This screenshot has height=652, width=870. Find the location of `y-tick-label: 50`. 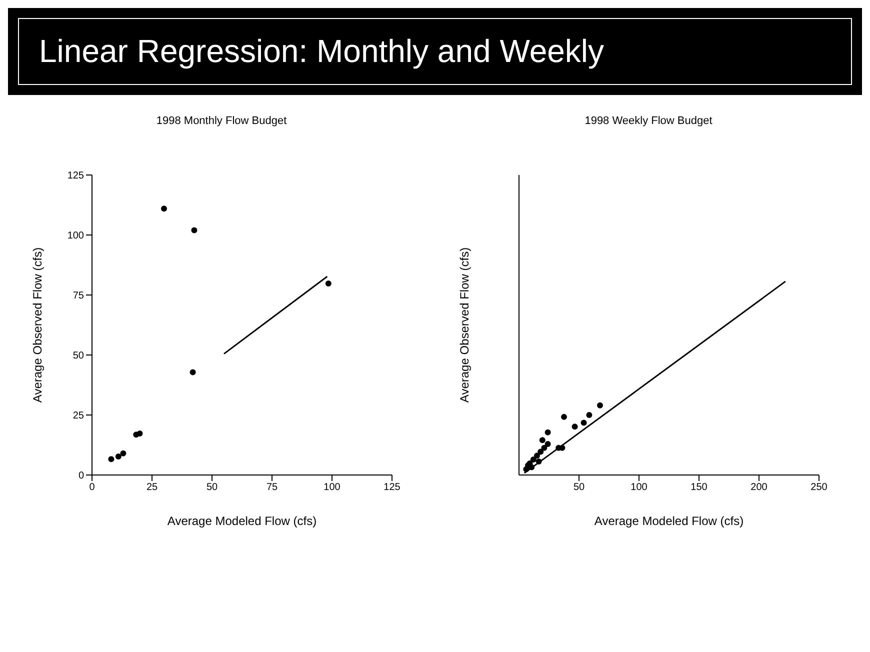

y-tick-label: 50 is located at coordinates (78, 356).